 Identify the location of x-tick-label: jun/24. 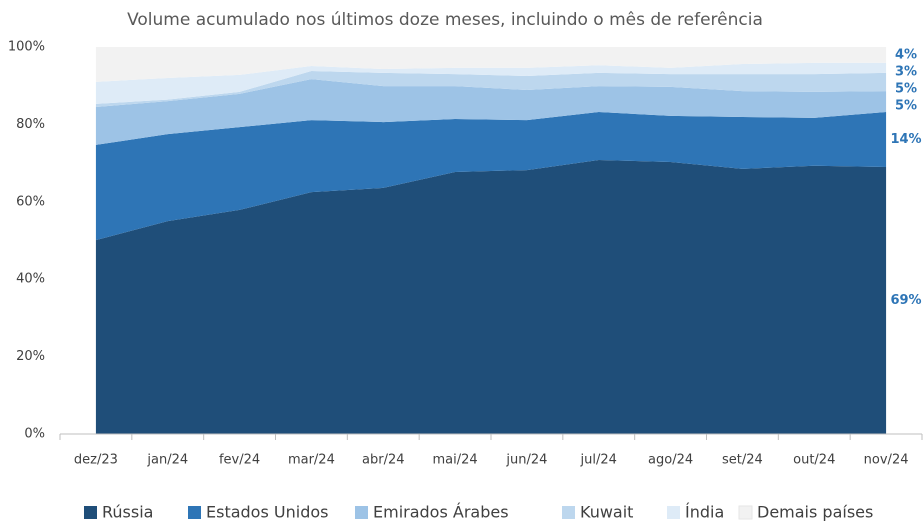
(526, 460).